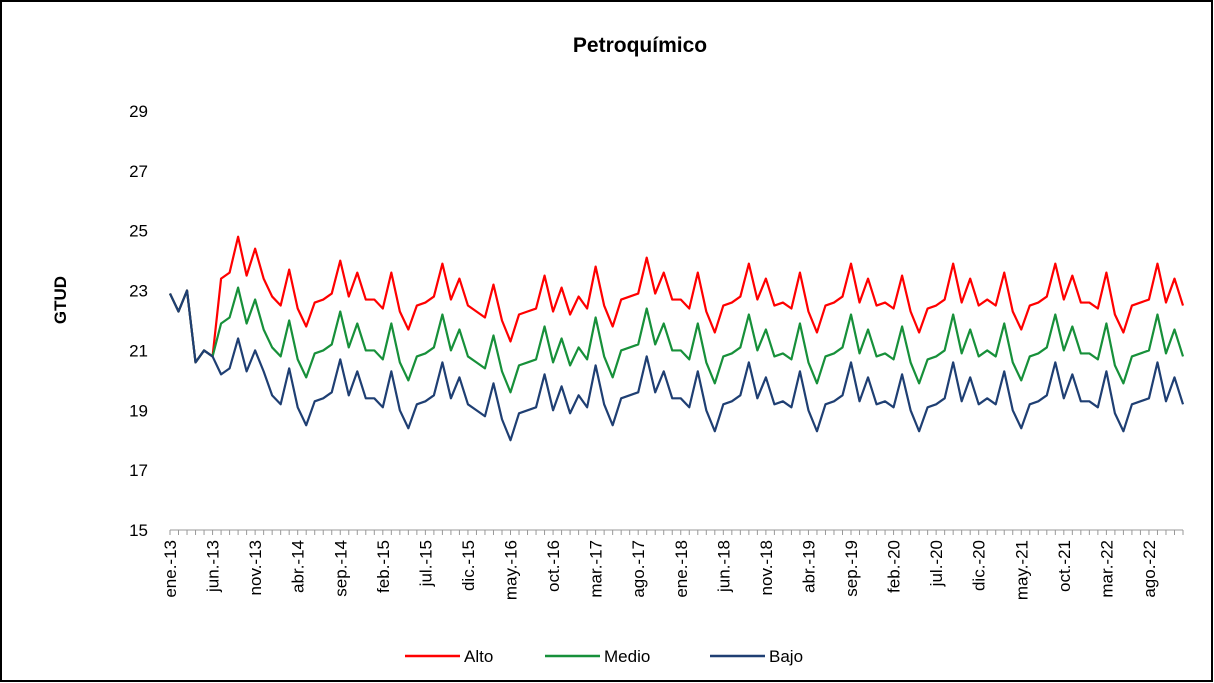 This screenshot has height=683, width=1214. Describe the element at coordinates (138, 231) in the screenshot. I see `y-tick-label: 25` at that location.